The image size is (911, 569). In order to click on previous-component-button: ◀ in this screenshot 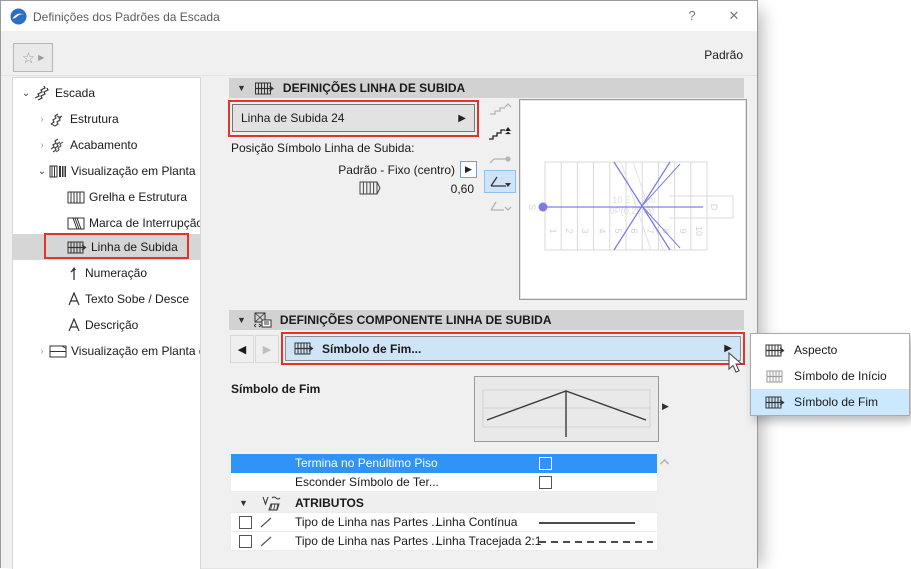, I will do `click(242, 349)`.